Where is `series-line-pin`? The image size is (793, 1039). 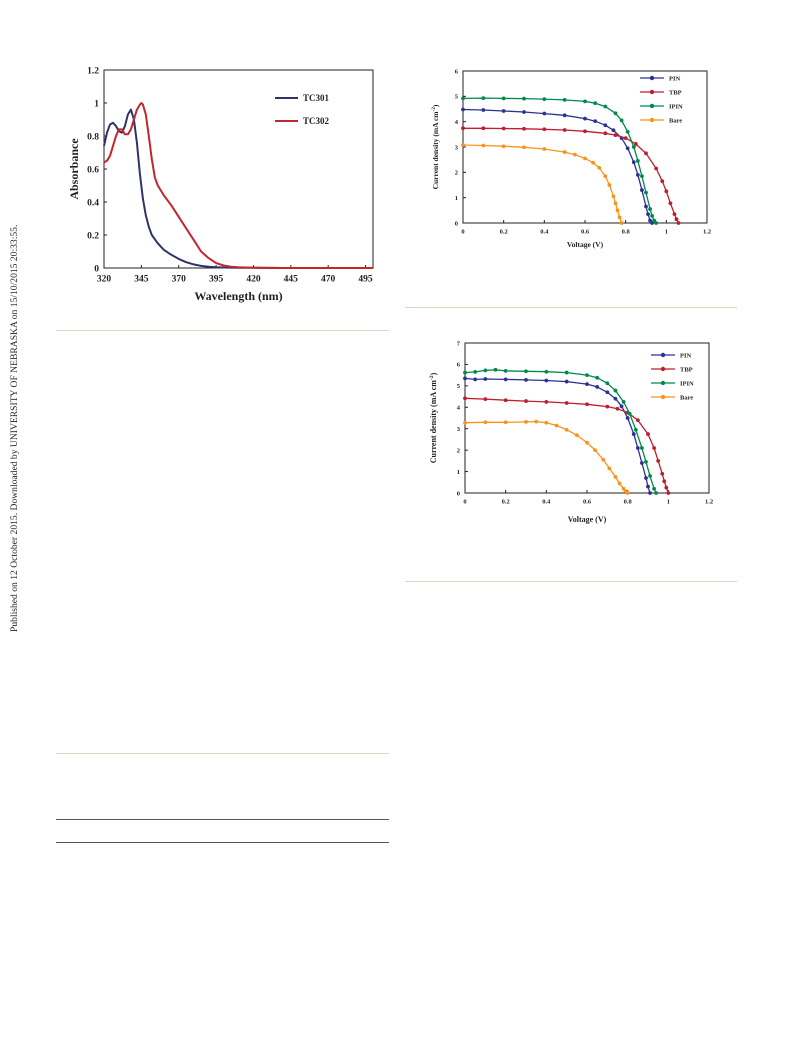 series-line-pin is located at coordinates (557, 435).